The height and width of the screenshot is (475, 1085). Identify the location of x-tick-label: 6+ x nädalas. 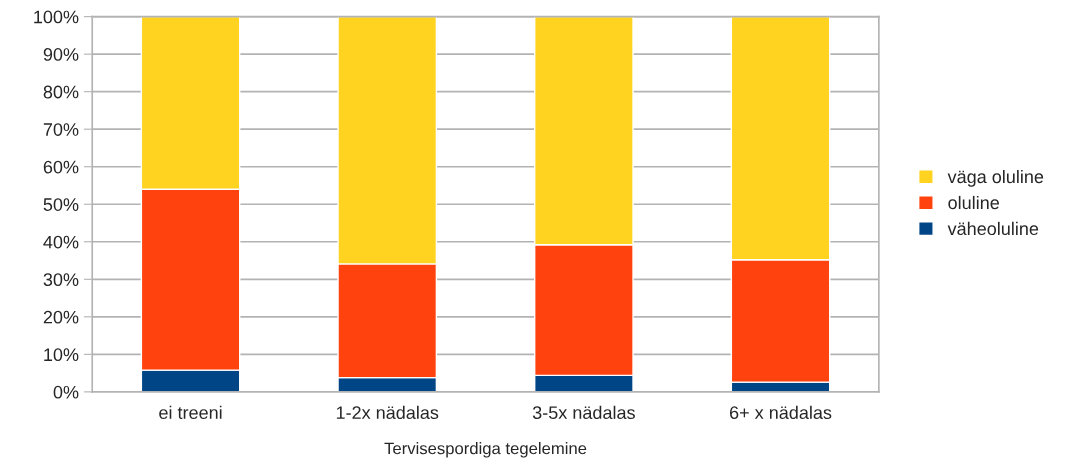
(780, 412).